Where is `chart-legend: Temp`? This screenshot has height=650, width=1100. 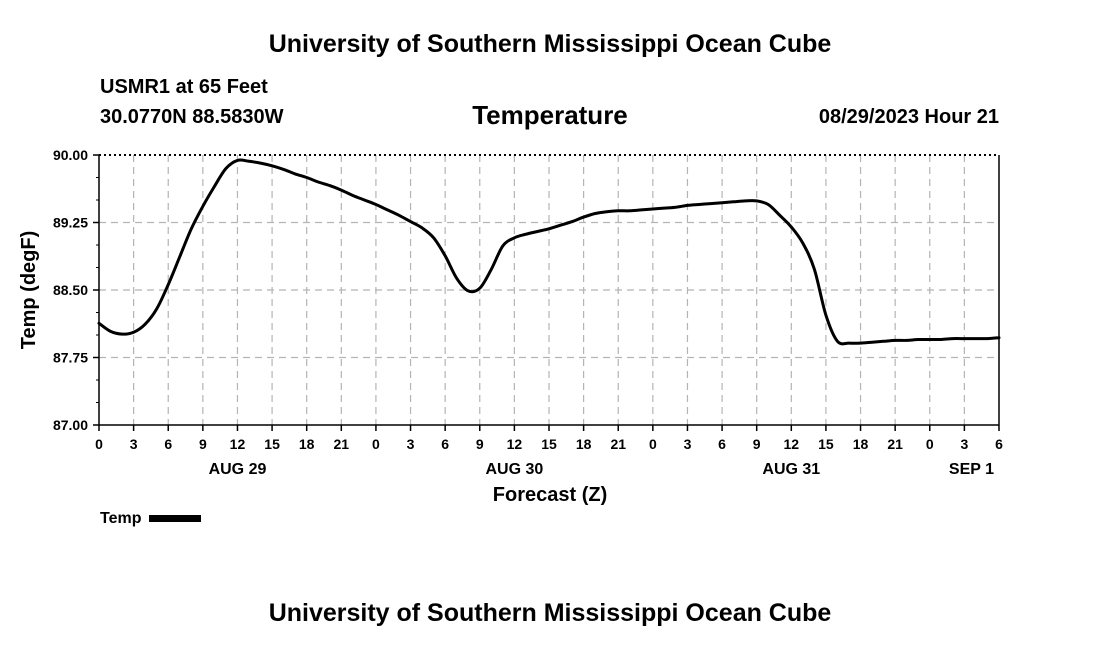
chart-legend: Temp is located at coordinates (151, 519).